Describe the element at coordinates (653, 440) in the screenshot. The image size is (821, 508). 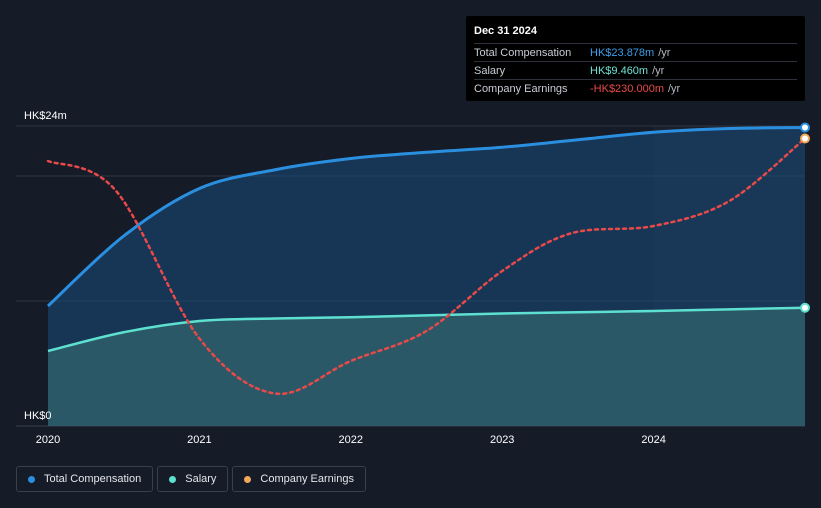
I see `x-tick-label: 2024` at that location.